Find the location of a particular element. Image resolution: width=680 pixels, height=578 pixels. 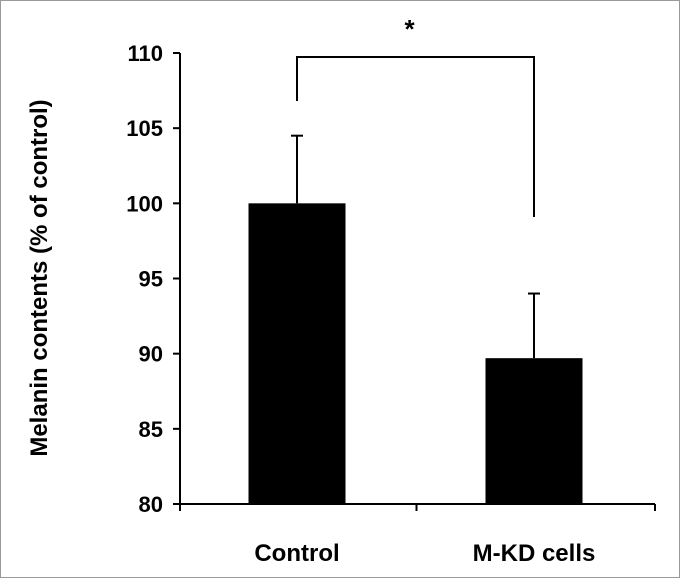

error-bars is located at coordinates (415, 246).